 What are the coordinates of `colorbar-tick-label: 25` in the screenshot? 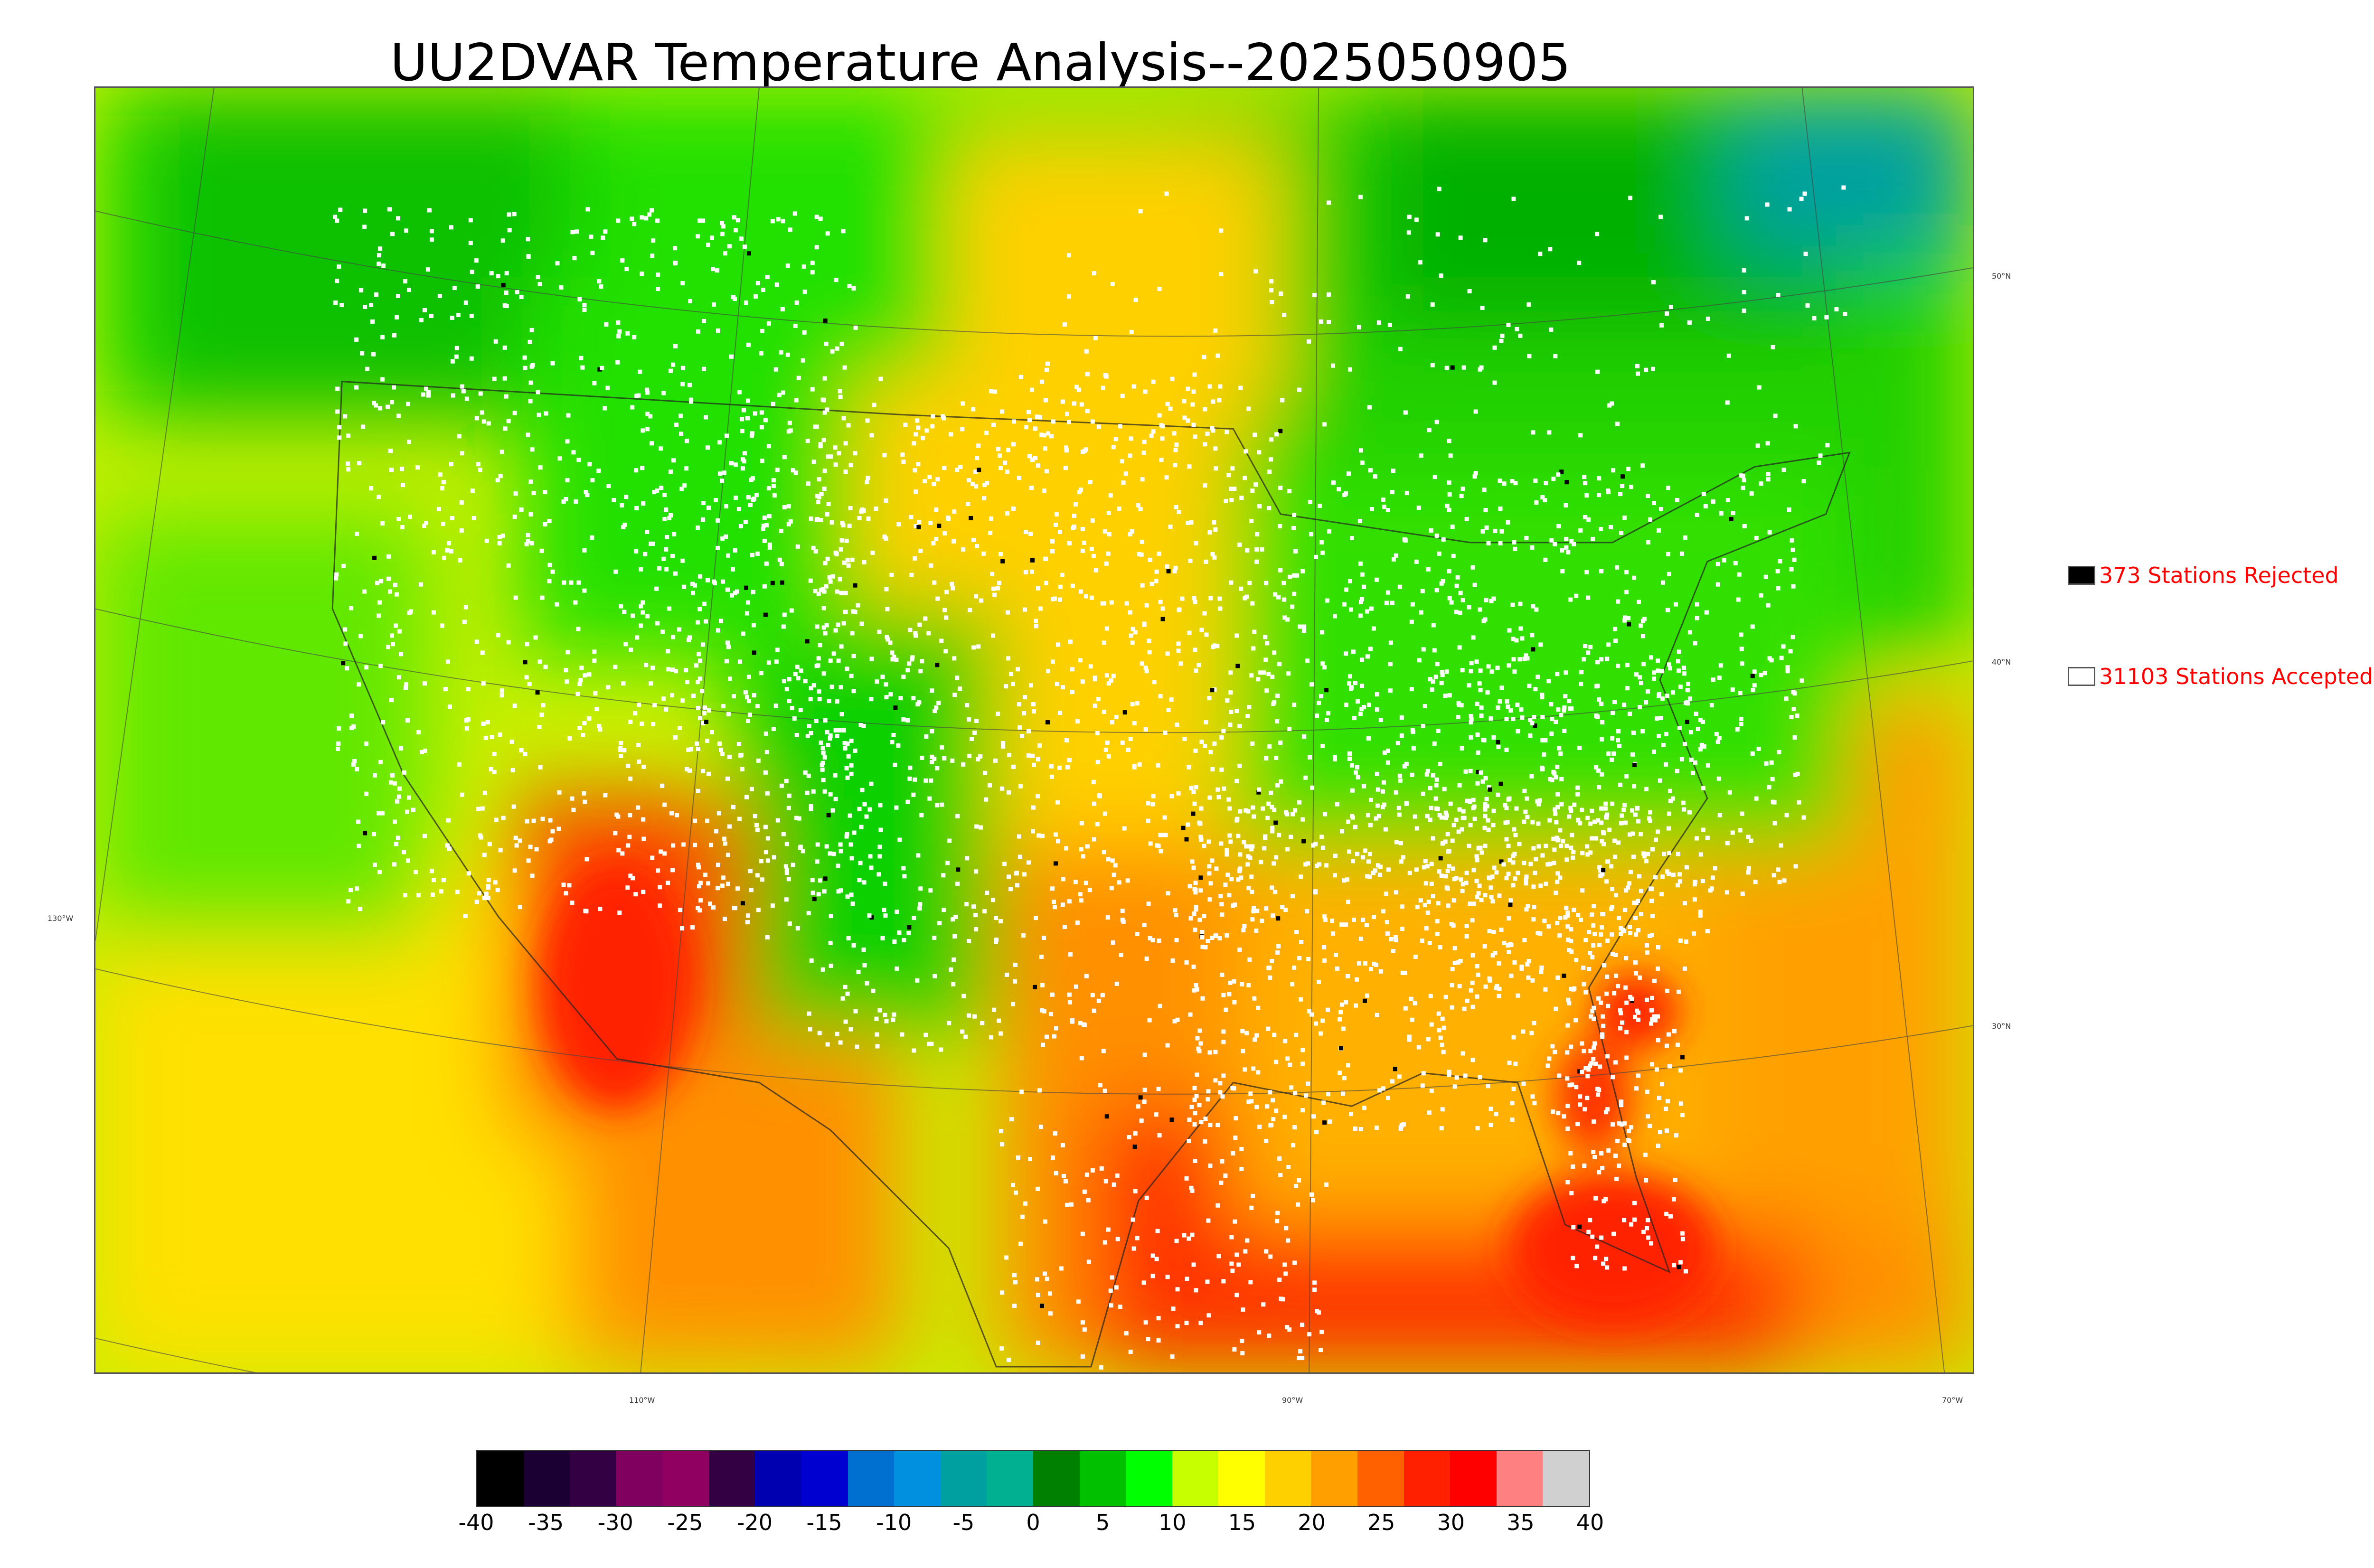 It's located at (1381, 1522).